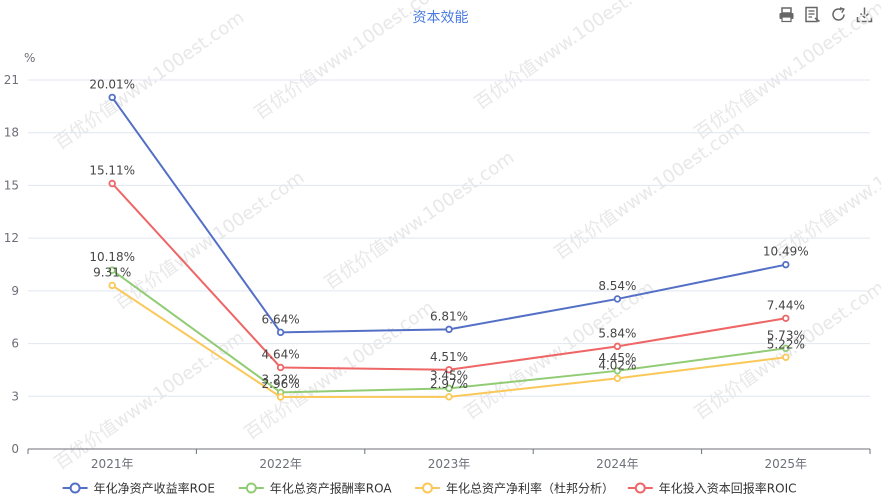  I want to click on legend-label: 年化总资产报酬率ROA, so click(331, 488).